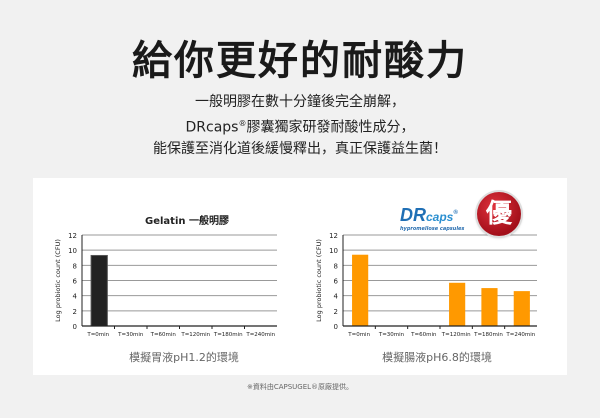 Image resolution: width=600 pixels, height=418 pixels. What do you see at coordinates (187, 220) in the screenshot?
I see `chart-title: Gelatin 一般明膠` at bounding box center [187, 220].